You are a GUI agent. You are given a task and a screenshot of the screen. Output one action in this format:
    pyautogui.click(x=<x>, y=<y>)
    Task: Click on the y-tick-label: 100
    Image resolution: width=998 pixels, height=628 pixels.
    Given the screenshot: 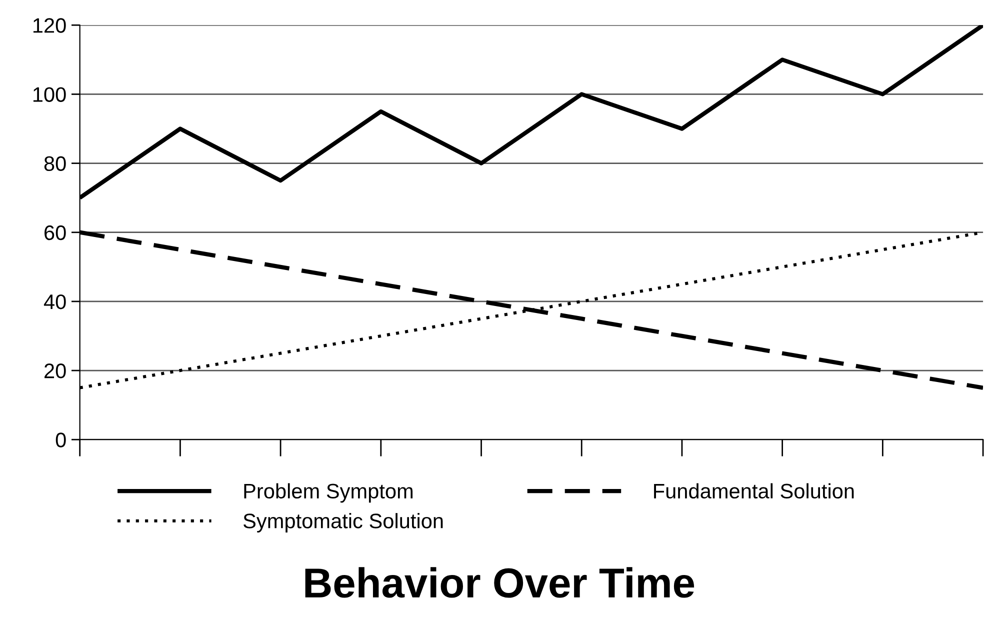 What is the action you would take?
    pyautogui.click(x=49, y=94)
    